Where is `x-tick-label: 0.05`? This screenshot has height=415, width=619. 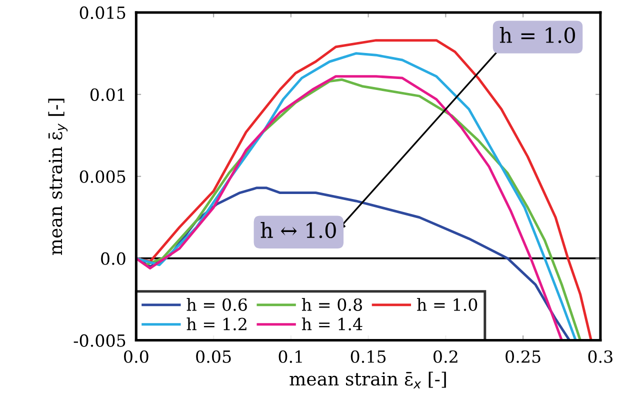
x-tick-label: 0.05 is located at coordinates (213, 356).